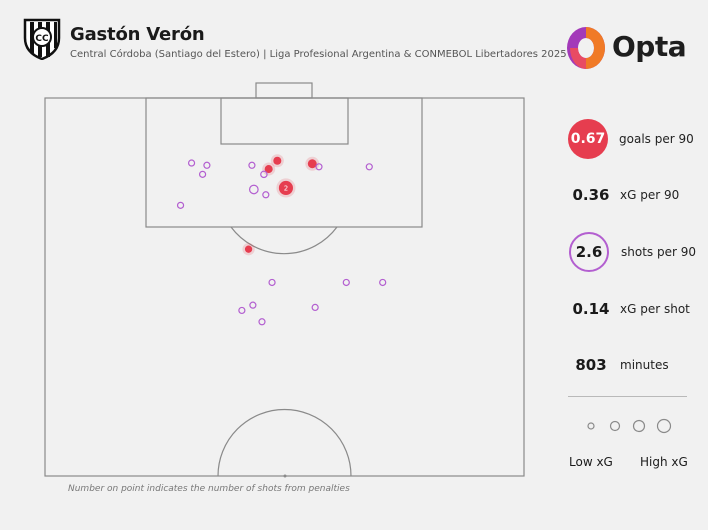  I want to click on xg-per-90-value: 0.36, so click(591, 195).